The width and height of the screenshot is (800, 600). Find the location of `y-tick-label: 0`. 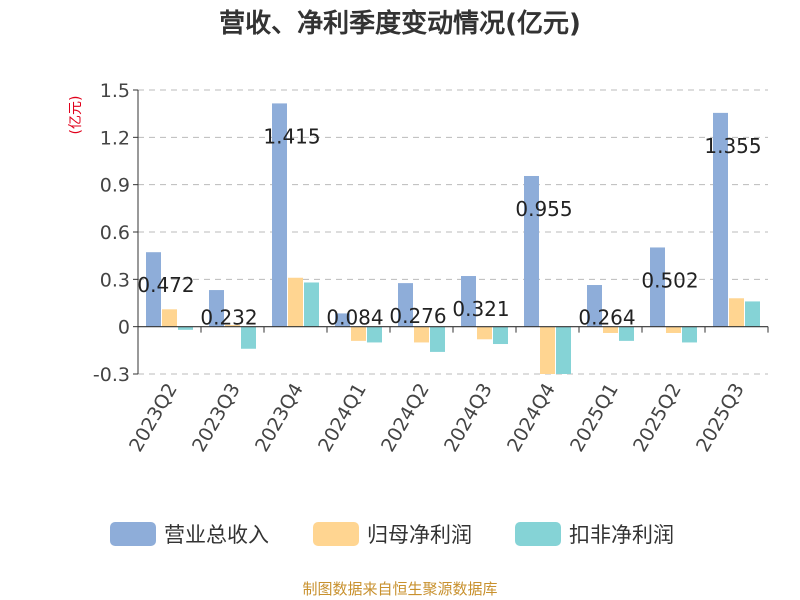

y-tick-label: 0 is located at coordinates (124, 328).